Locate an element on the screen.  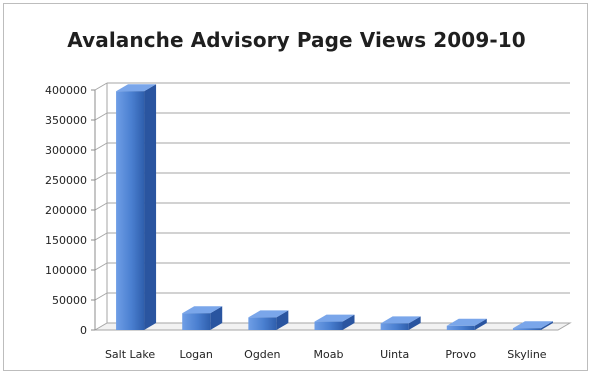
chart-title: Avalanche Advisory Page Views 2009-10 is located at coordinates (296, 40).